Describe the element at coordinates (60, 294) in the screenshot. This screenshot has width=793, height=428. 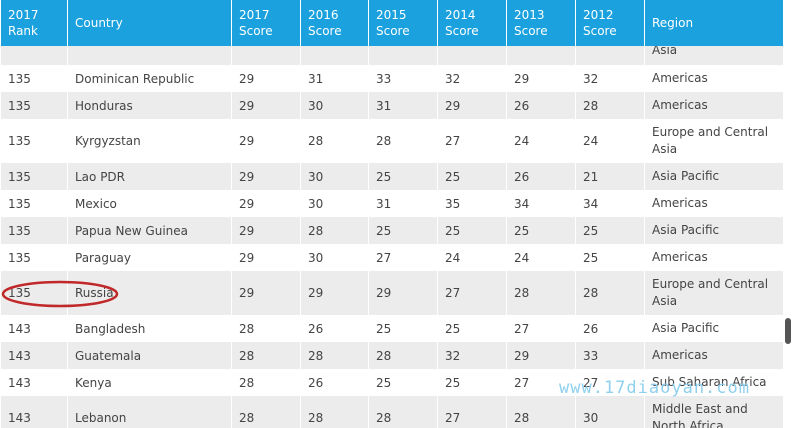
I see `highlight-ellipse` at that location.